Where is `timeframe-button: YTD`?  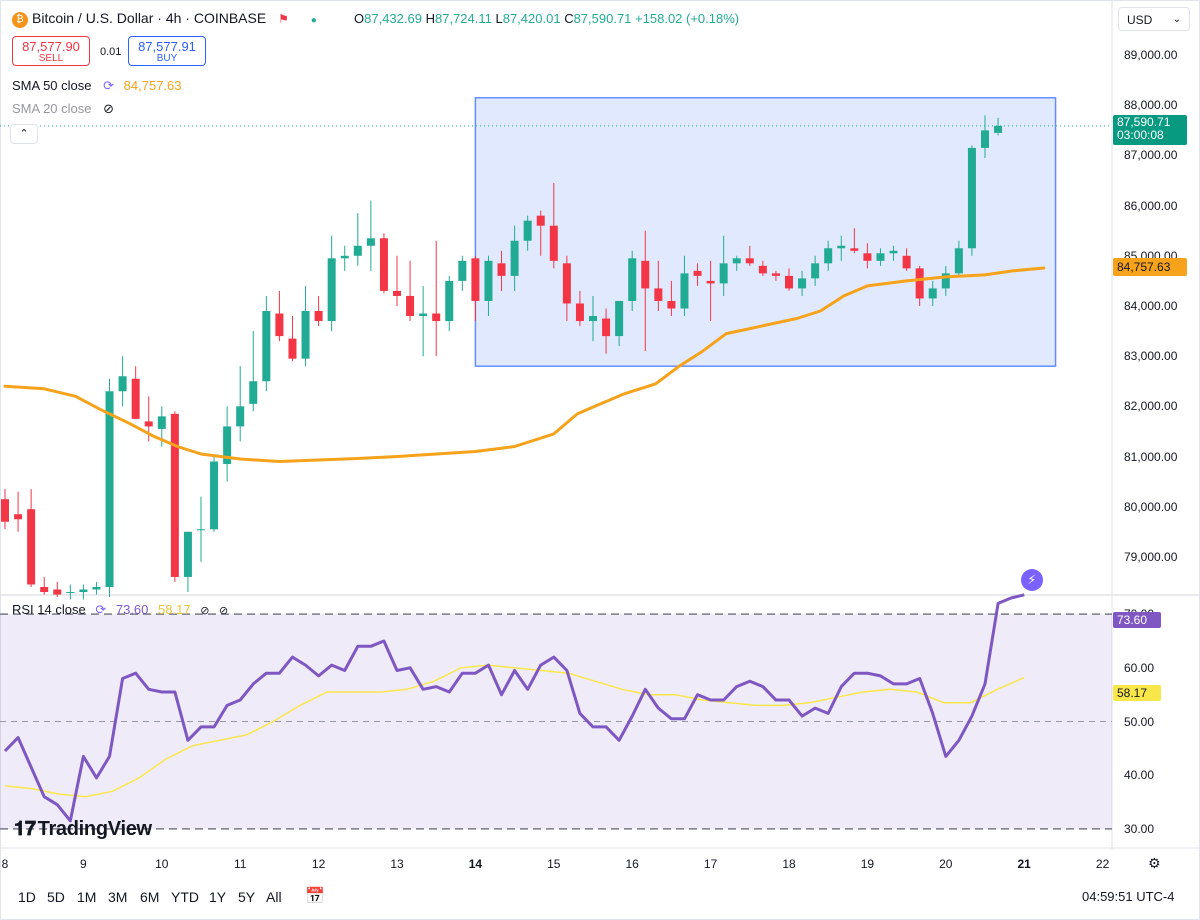 timeframe-button: YTD is located at coordinates (185, 897).